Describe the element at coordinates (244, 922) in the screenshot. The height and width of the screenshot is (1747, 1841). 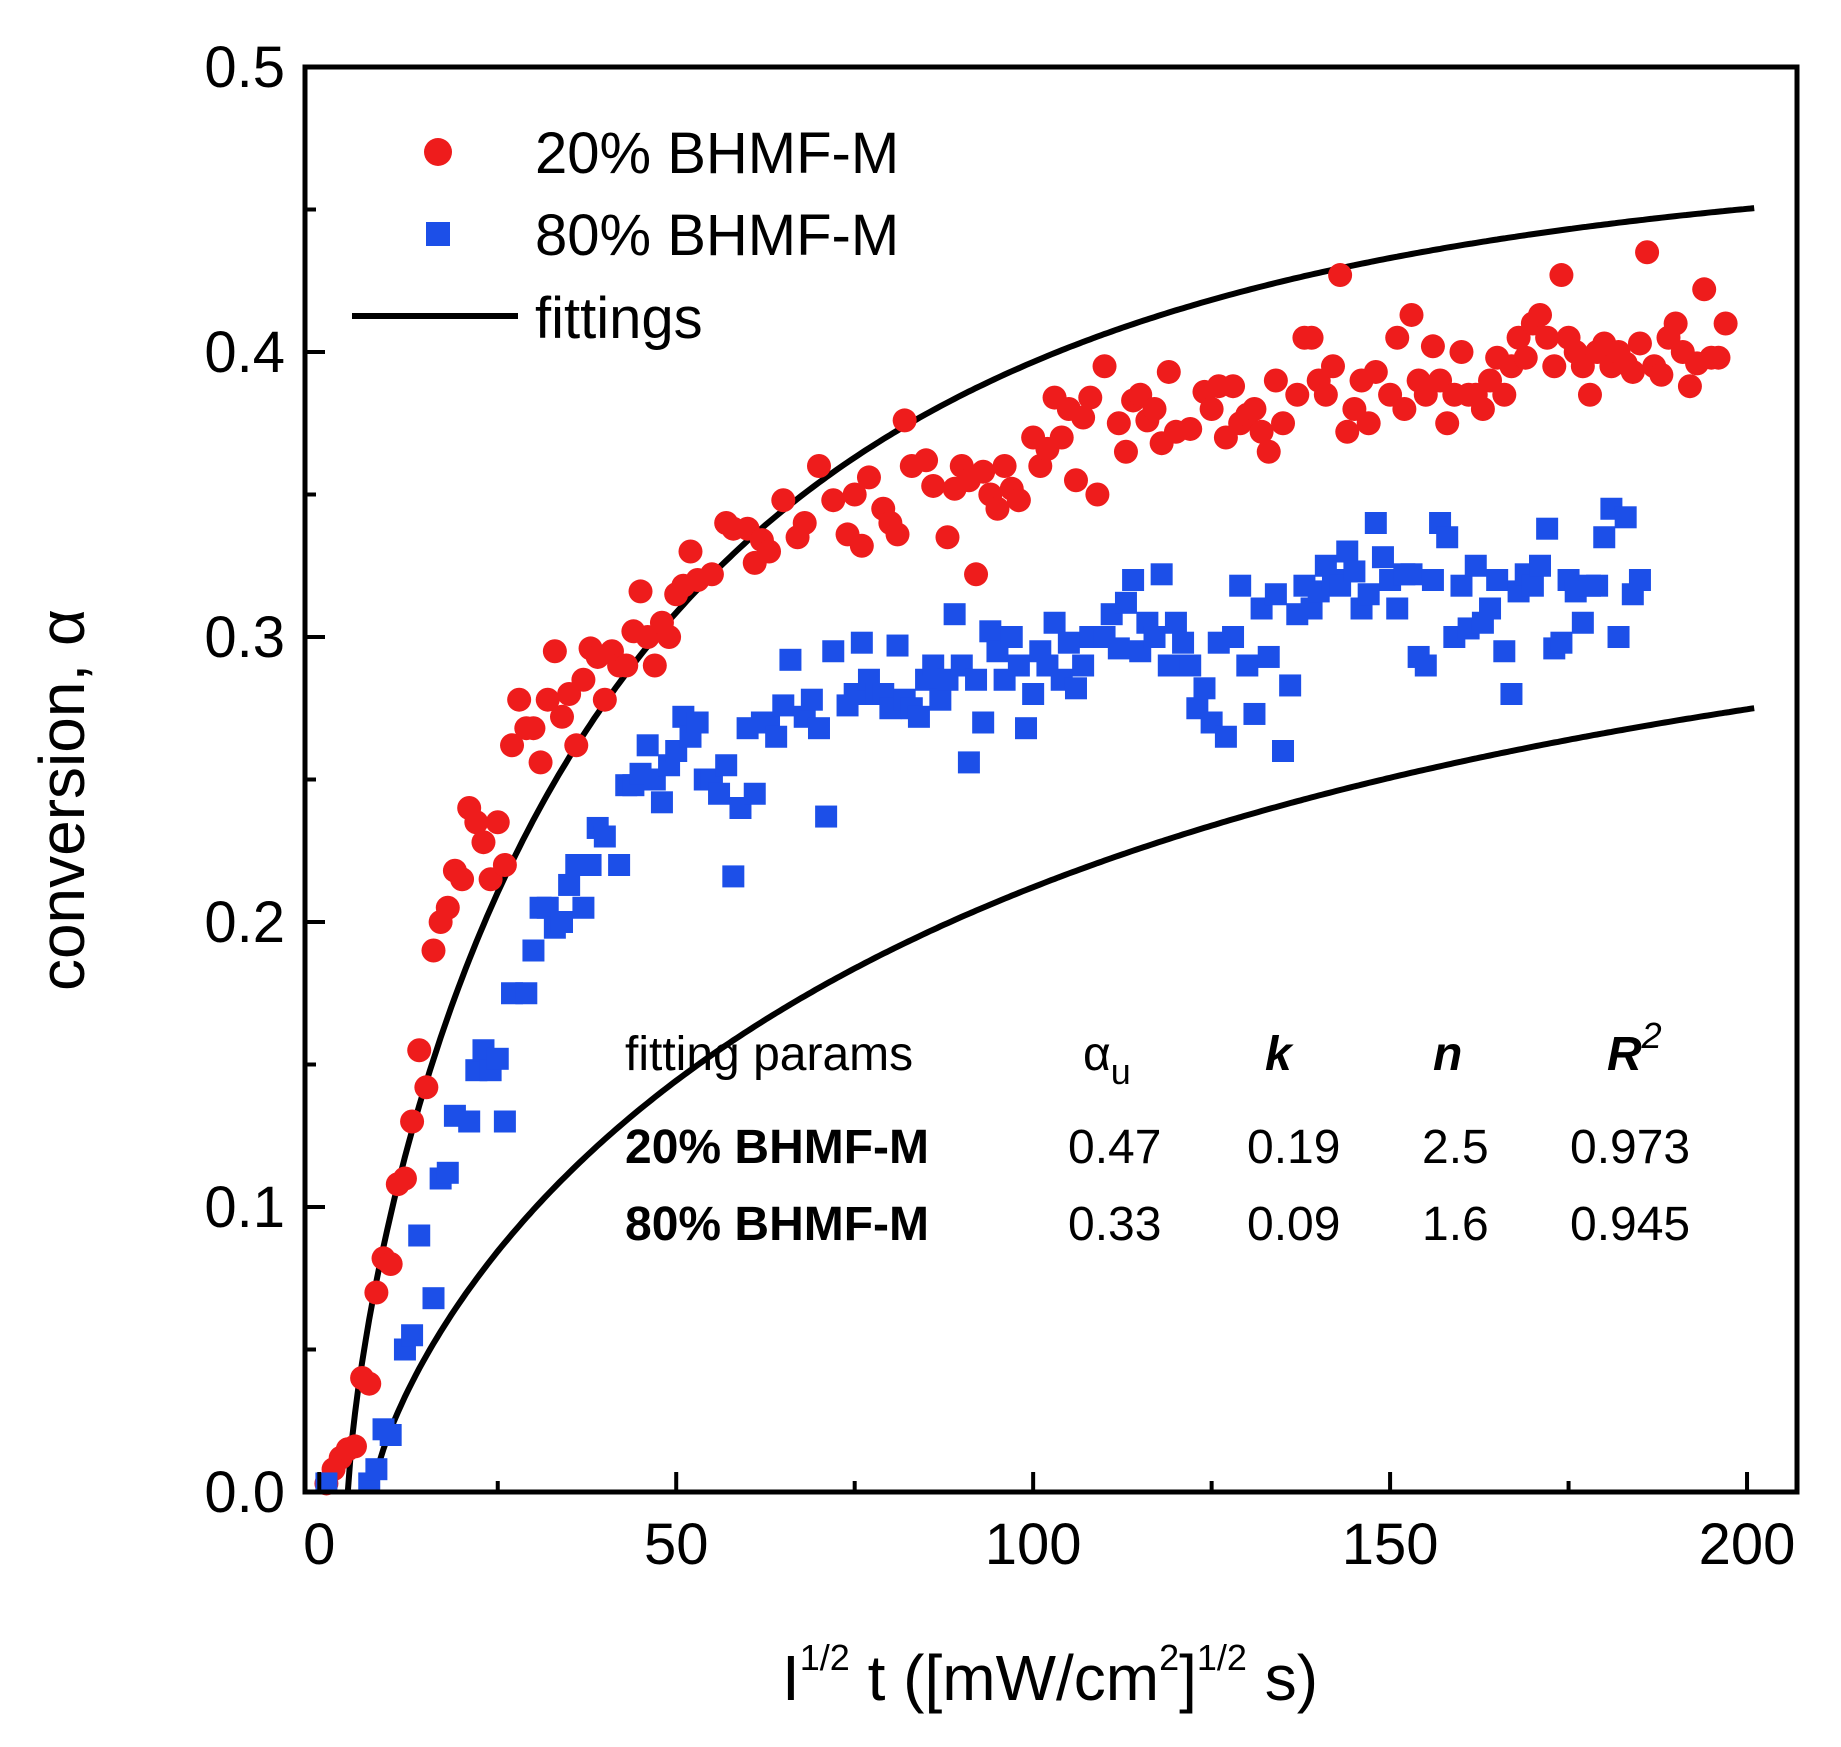
I see `y-tick-label: 0.2` at that location.